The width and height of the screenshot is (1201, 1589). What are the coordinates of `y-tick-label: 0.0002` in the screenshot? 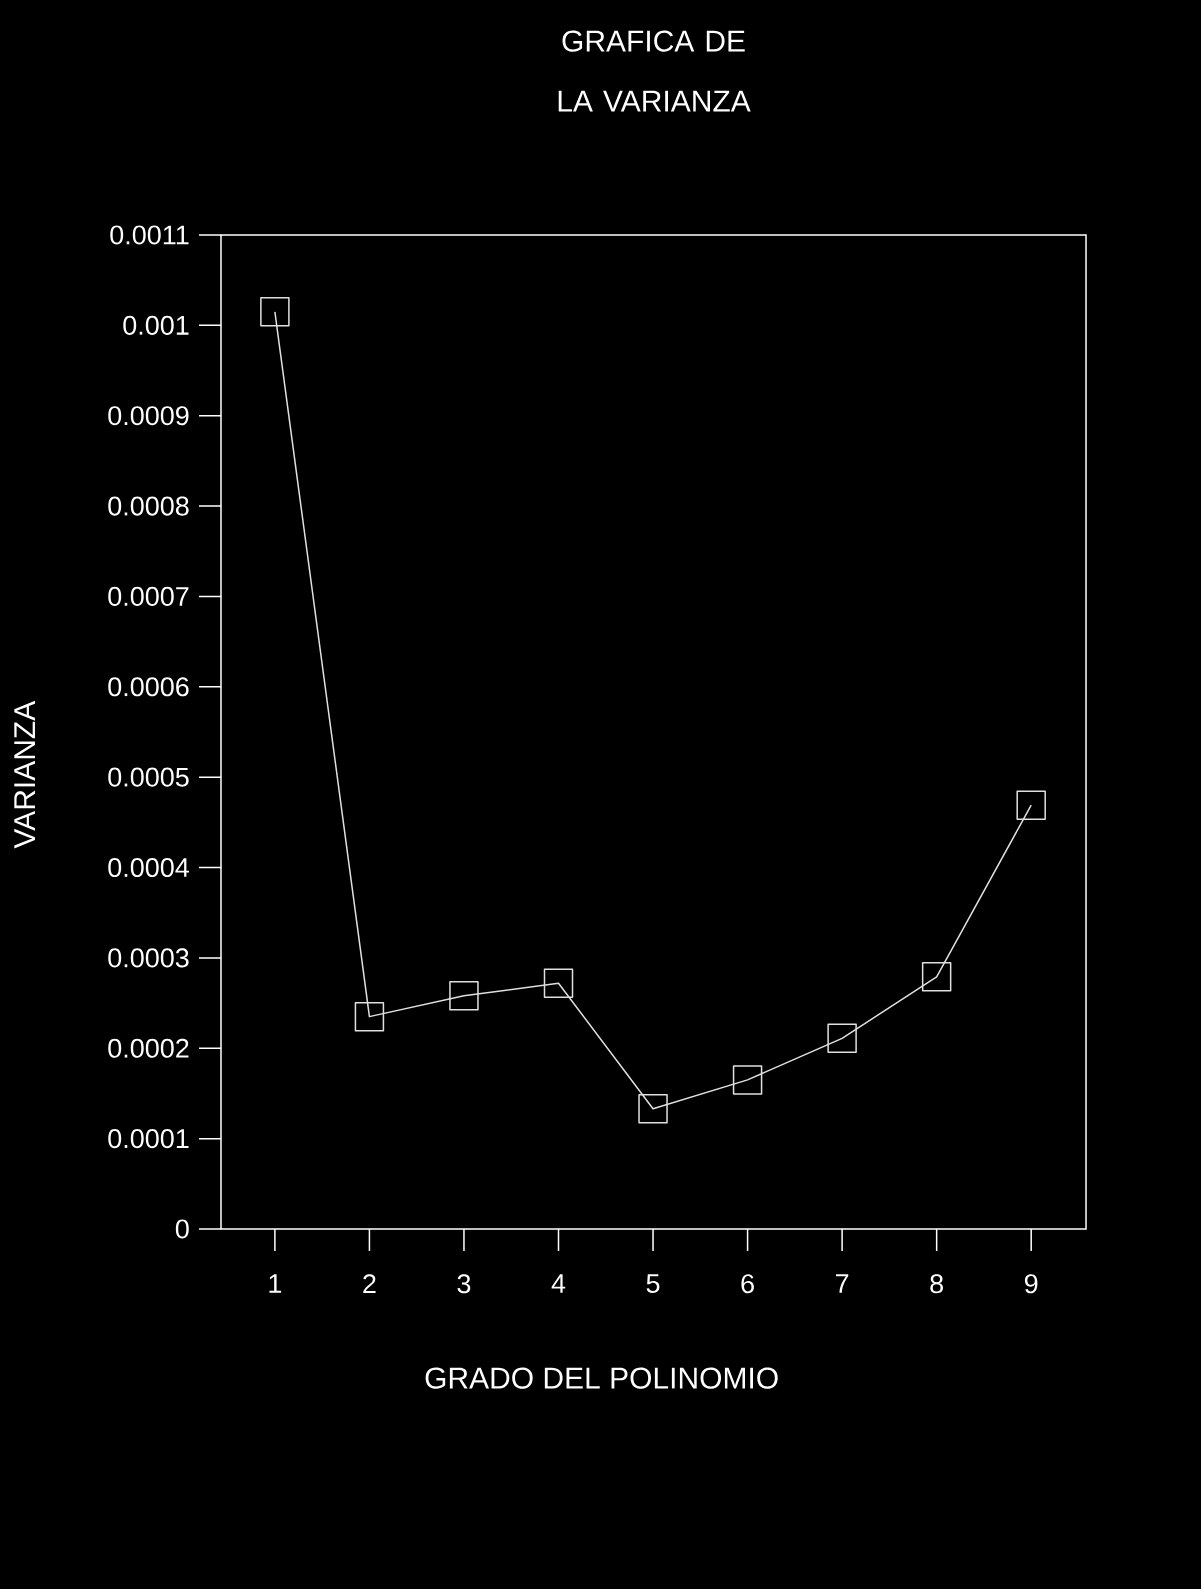 It's located at (148, 1048).